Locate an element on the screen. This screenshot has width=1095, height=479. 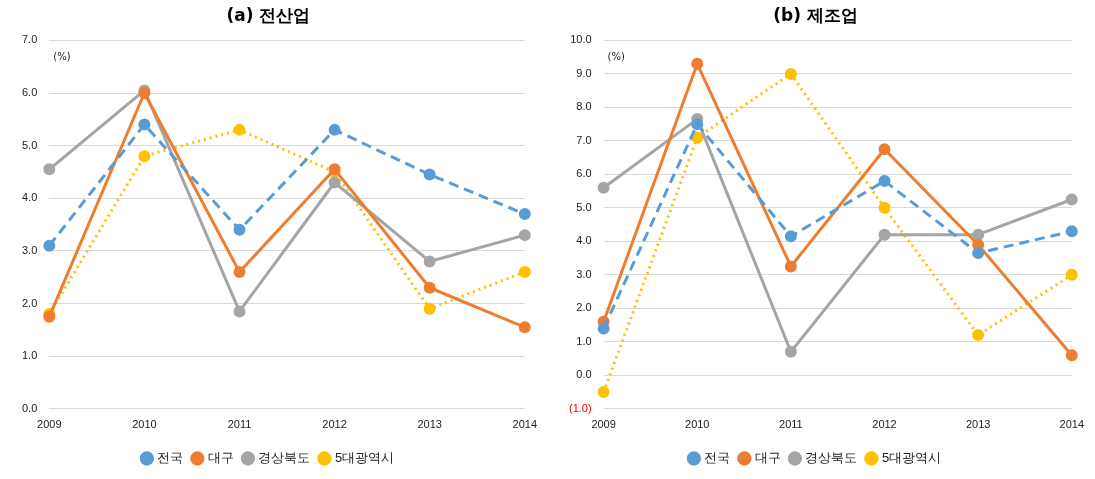
chart-title: (a) 전산업 is located at coordinates (268, 14).